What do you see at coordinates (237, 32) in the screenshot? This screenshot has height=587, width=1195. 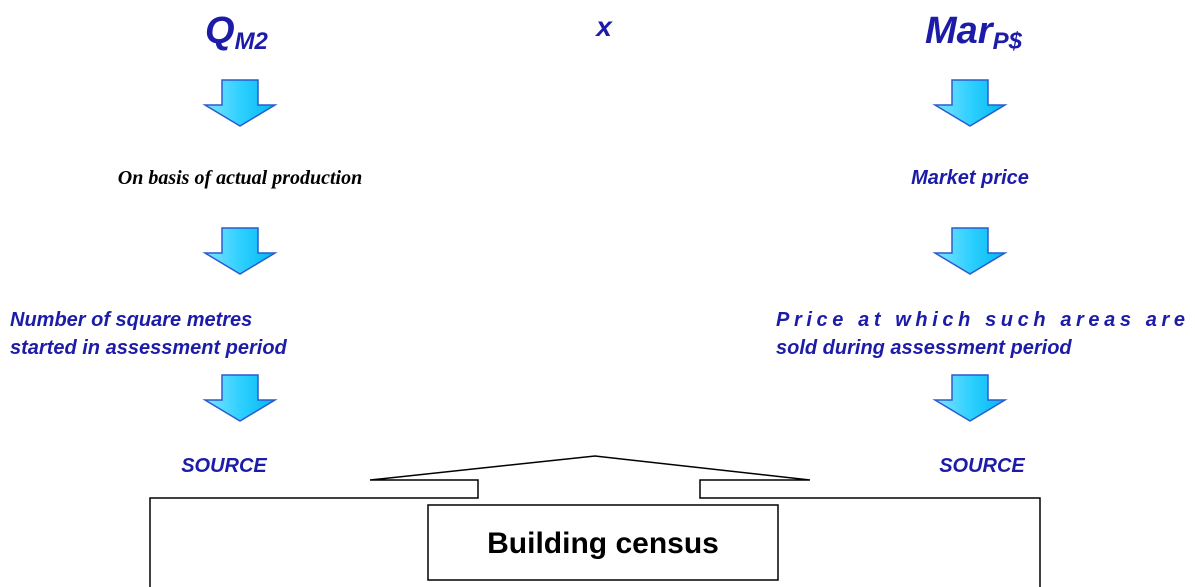 I see `left-symbol: QM2` at bounding box center [237, 32].